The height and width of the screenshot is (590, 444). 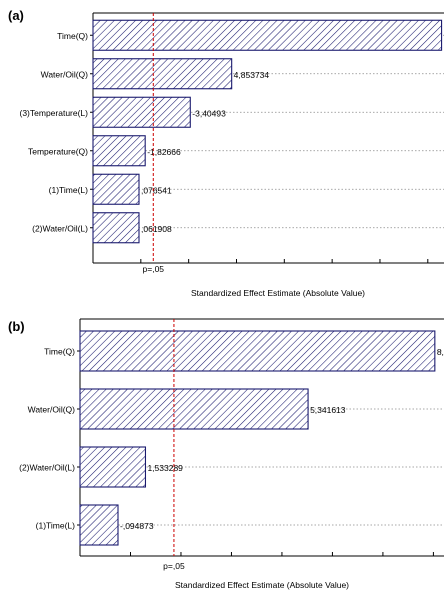 I want to click on bar-value-label: 1,533289, so click(x=165, y=468).